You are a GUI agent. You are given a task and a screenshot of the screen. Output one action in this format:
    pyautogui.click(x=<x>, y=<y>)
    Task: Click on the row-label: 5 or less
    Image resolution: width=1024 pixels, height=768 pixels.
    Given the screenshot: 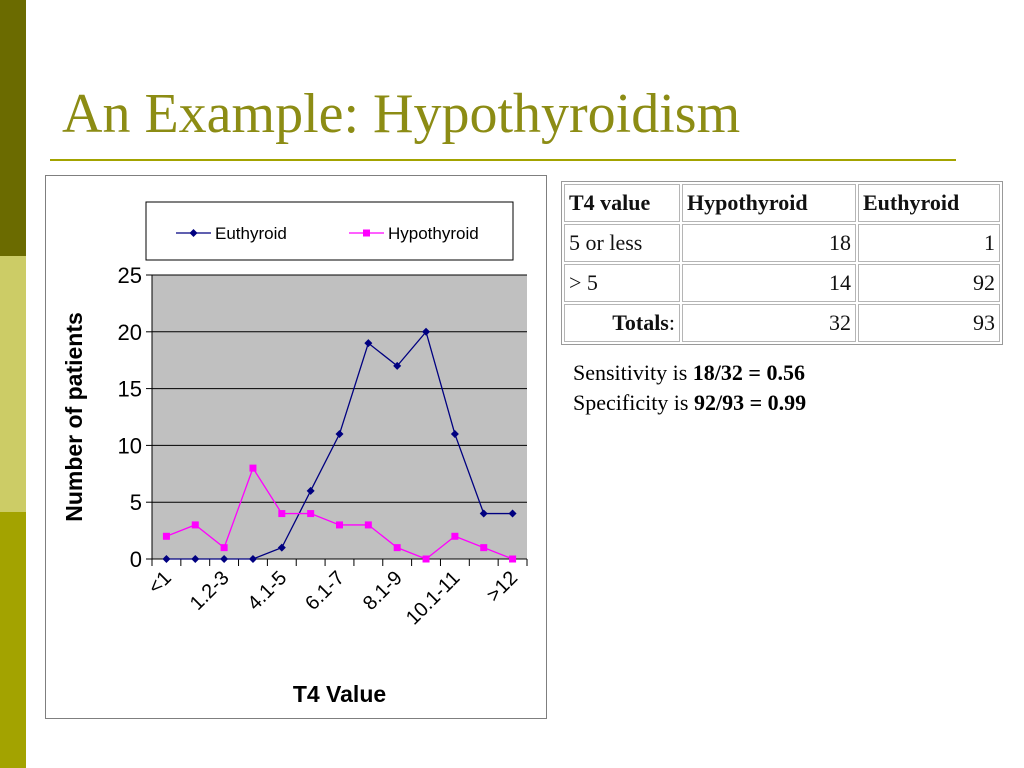 What is the action you would take?
    pyautogui.click(x=622, y=243)
    